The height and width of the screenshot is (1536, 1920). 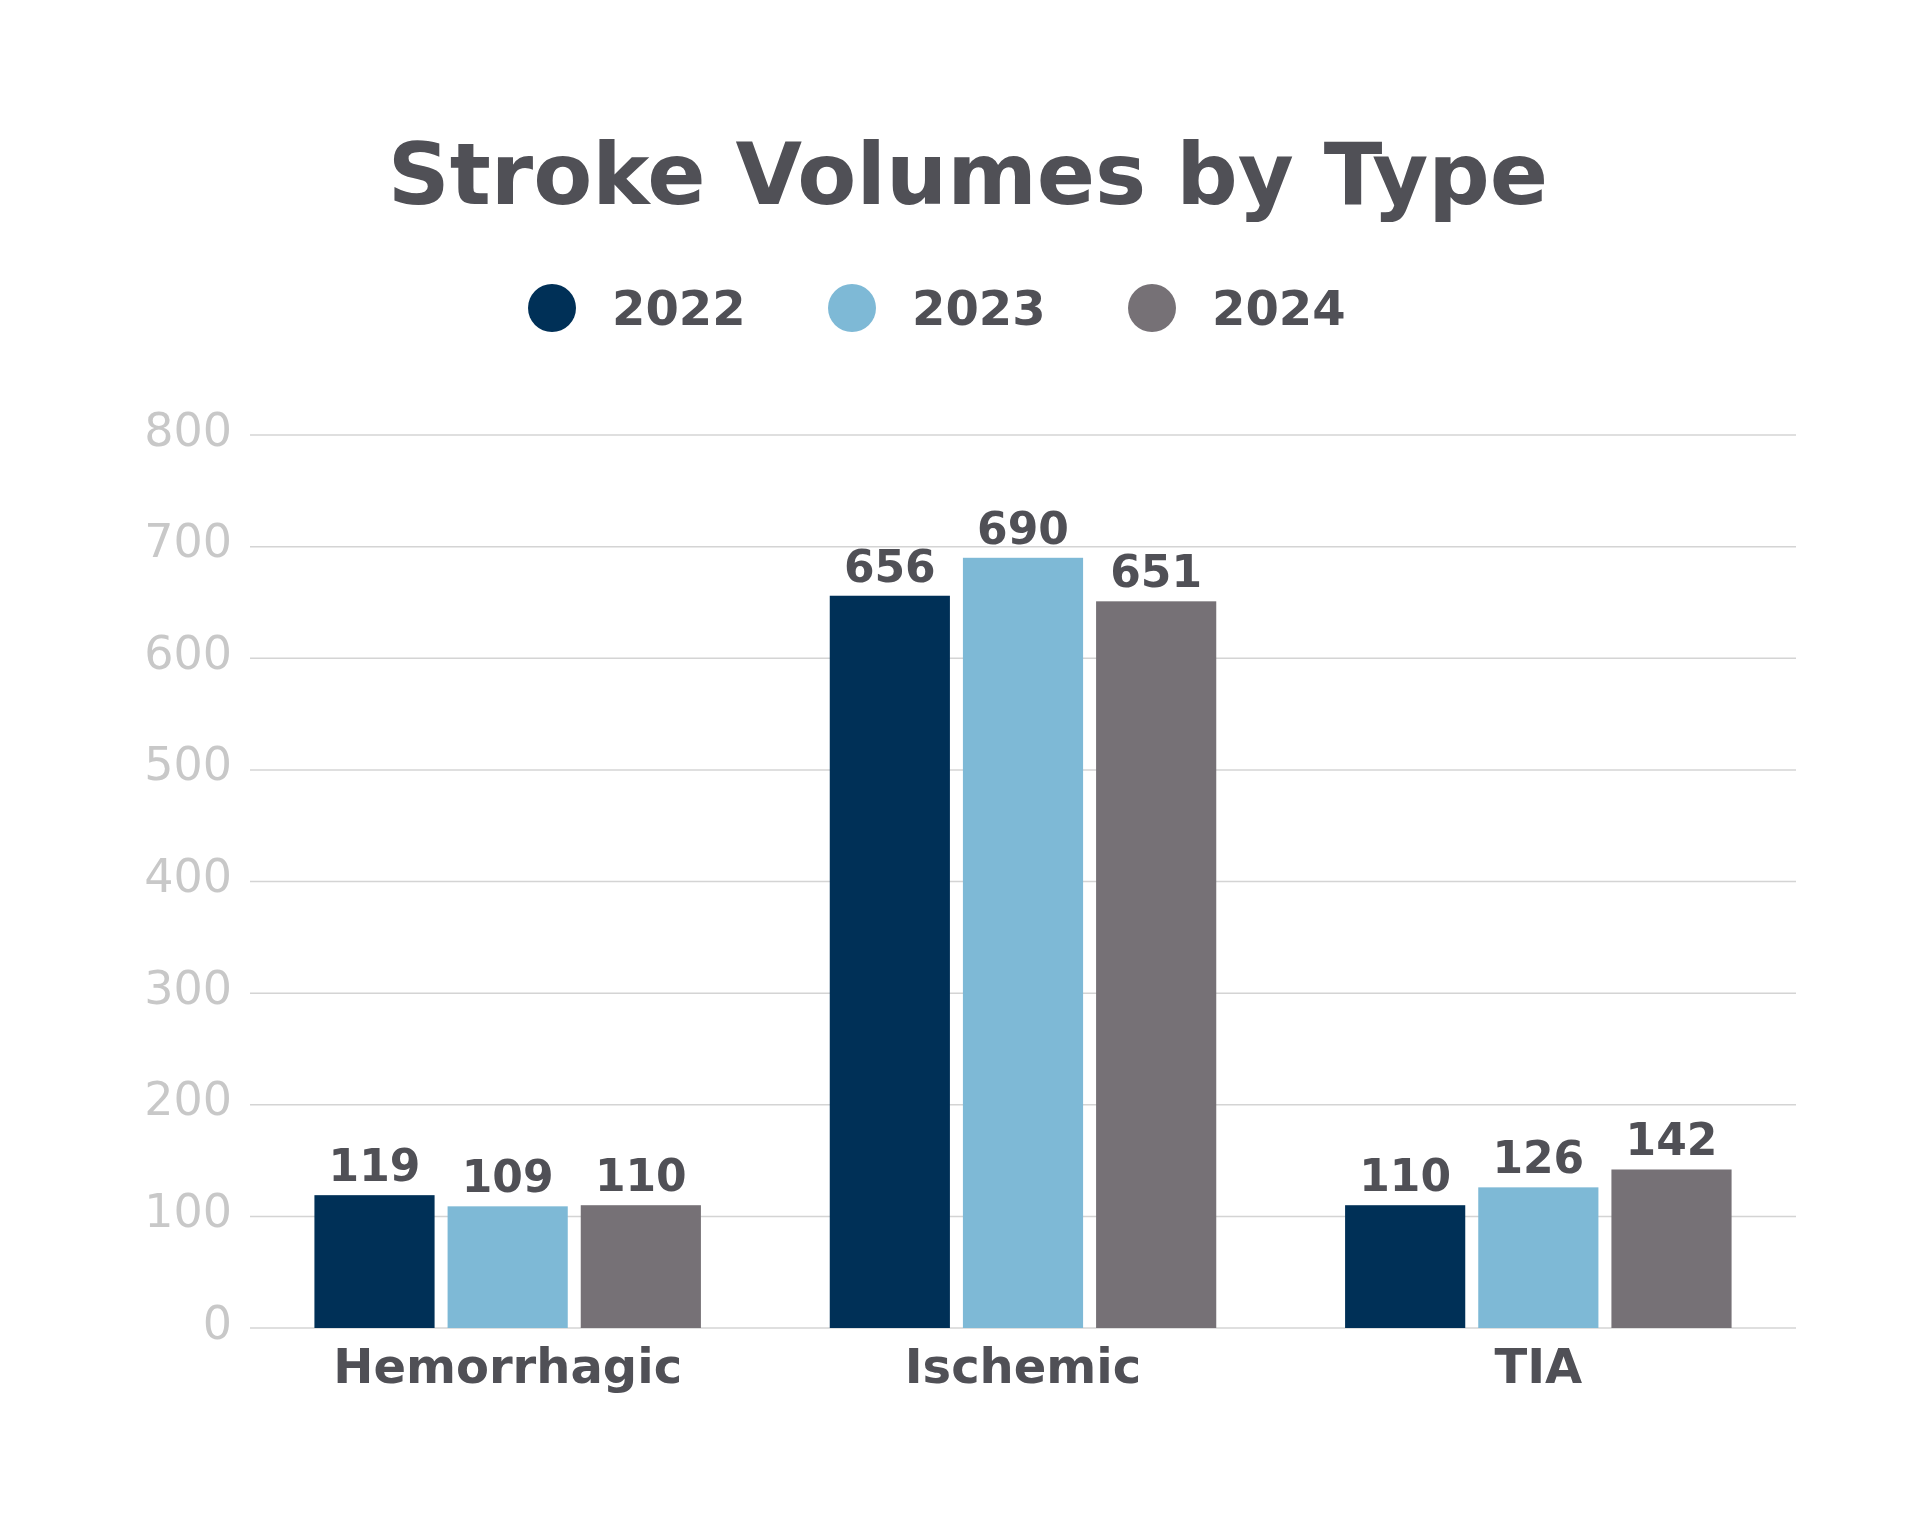 I want to click on legend-label: 2023, so click(x=979, y=308).